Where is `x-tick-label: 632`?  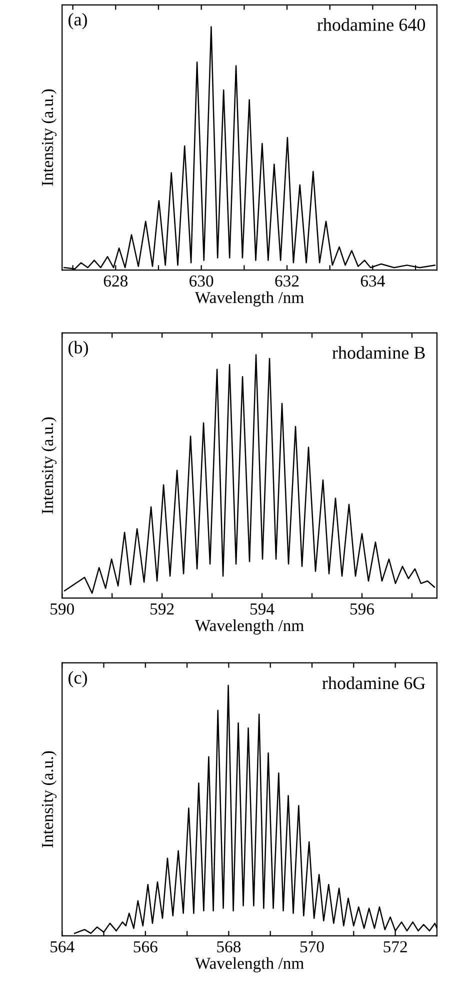
x-tick-label: 632 is located at coordinates (287, 281).